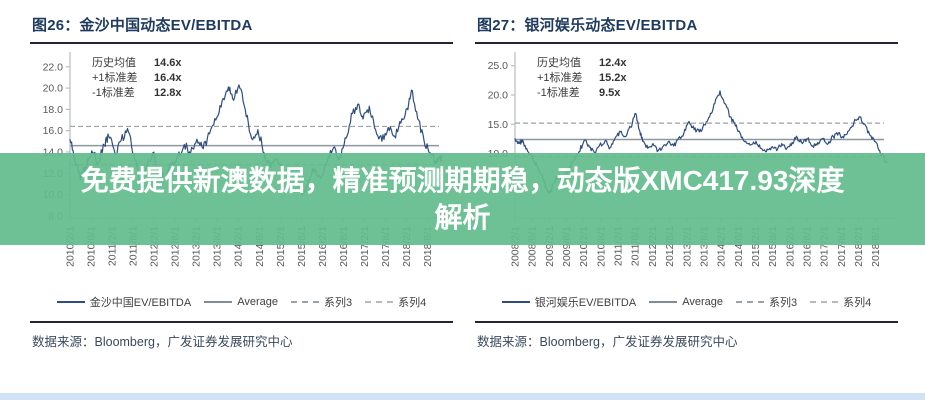  I want to click on stat-value: 12.8x, so click(168, 93).